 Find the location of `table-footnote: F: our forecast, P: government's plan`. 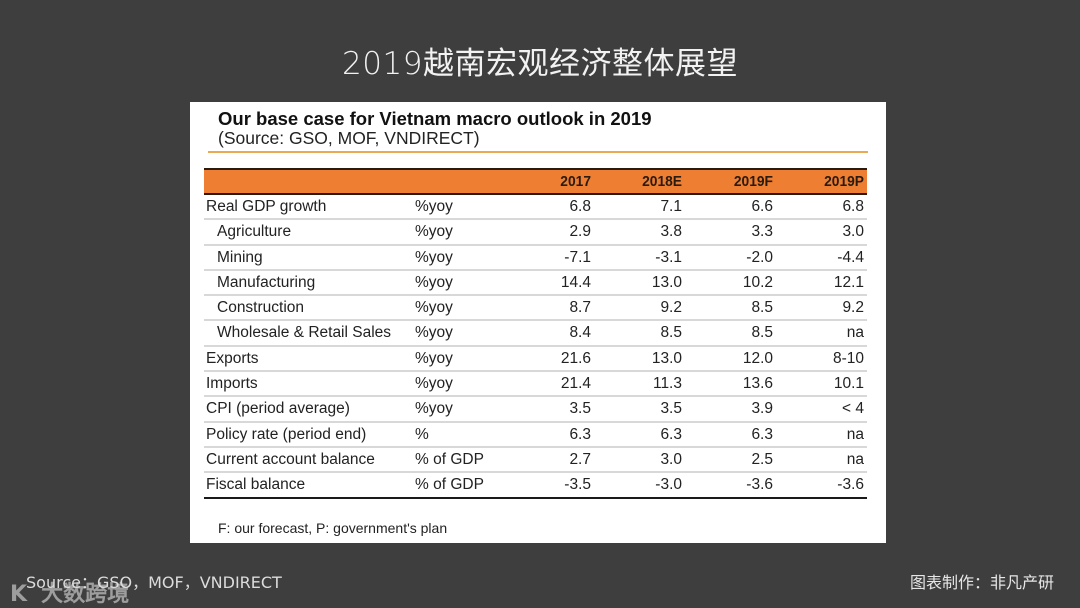

table-footnote: F: our forecast, P: government's plan is located at coordinates (333, 528).